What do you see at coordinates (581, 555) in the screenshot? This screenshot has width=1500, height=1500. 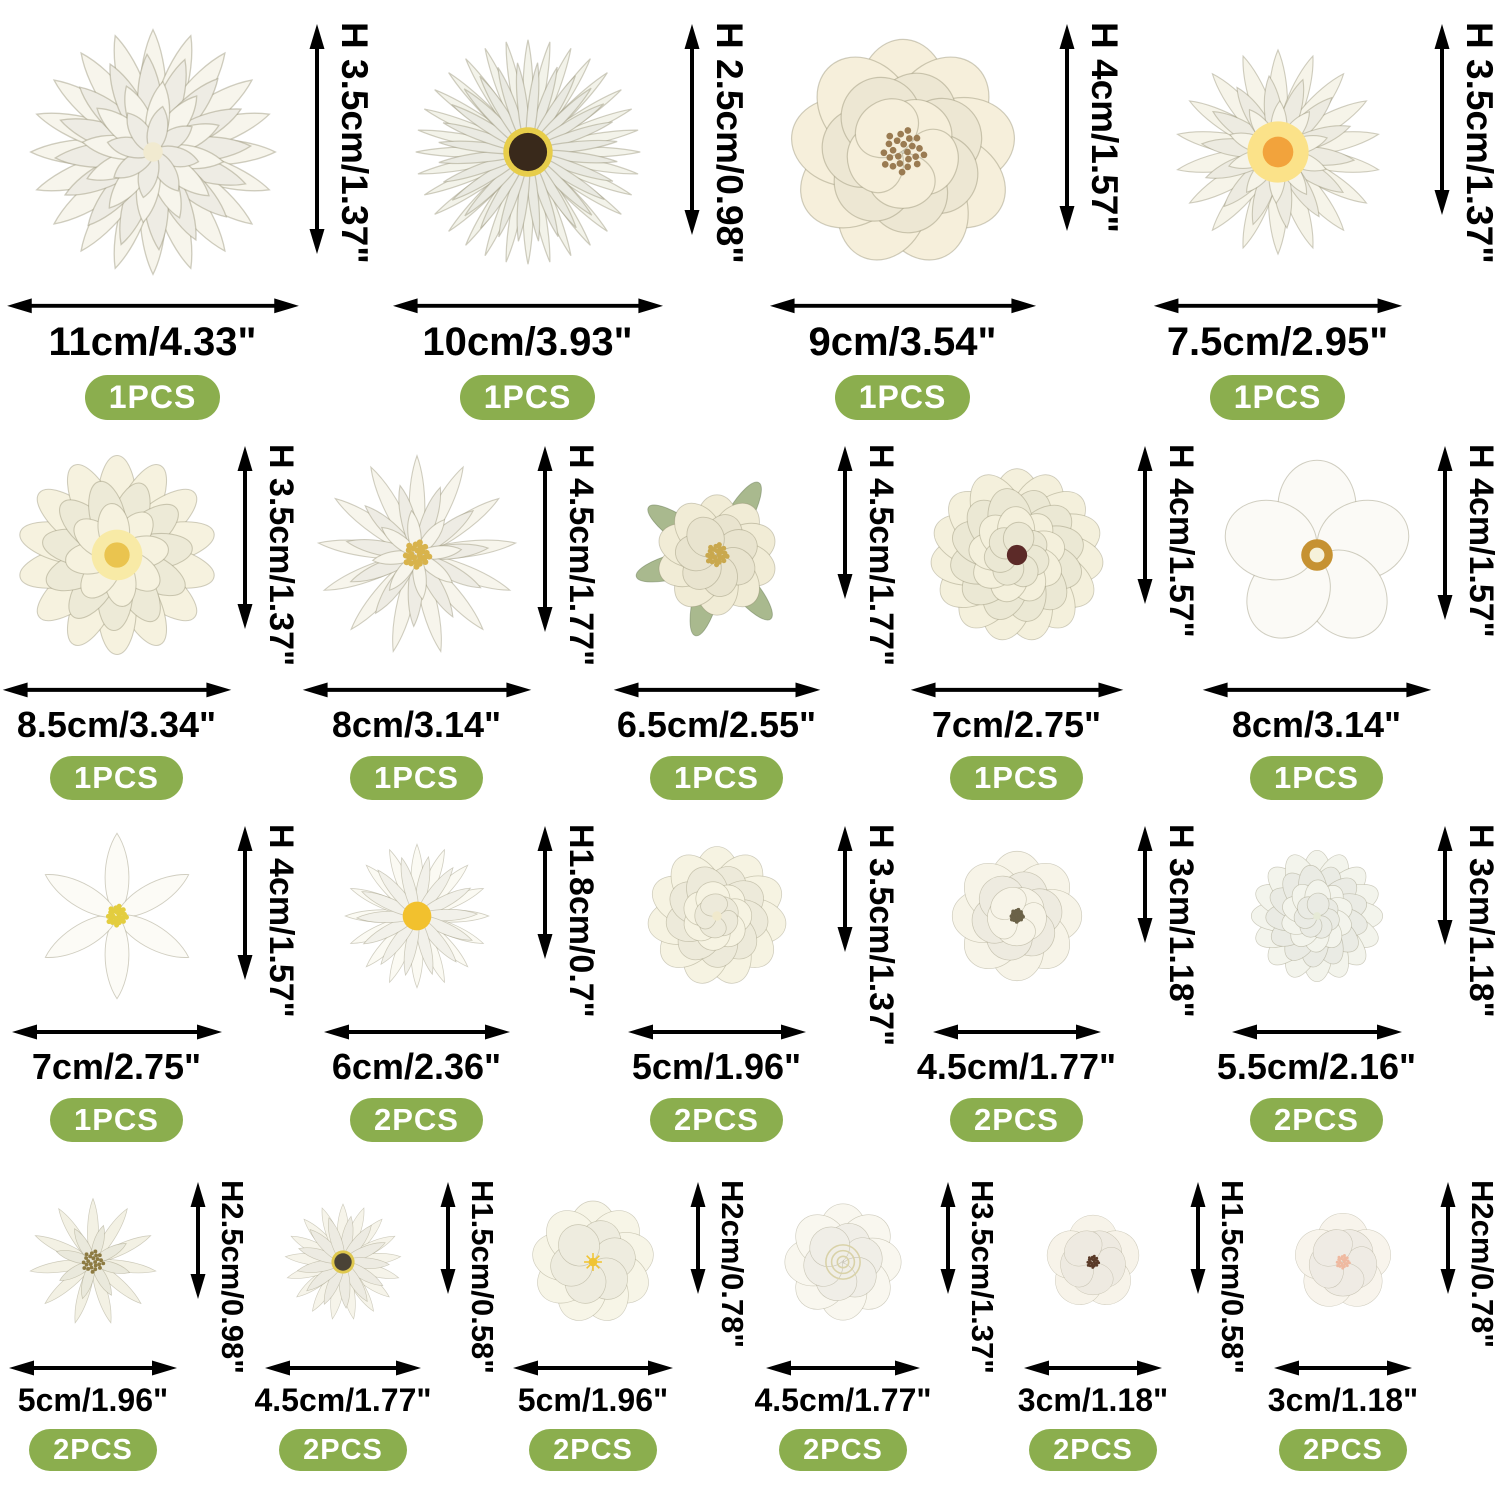 I see `height-label: H 4.5cm/1.77"` at bounding box center [581, 555].